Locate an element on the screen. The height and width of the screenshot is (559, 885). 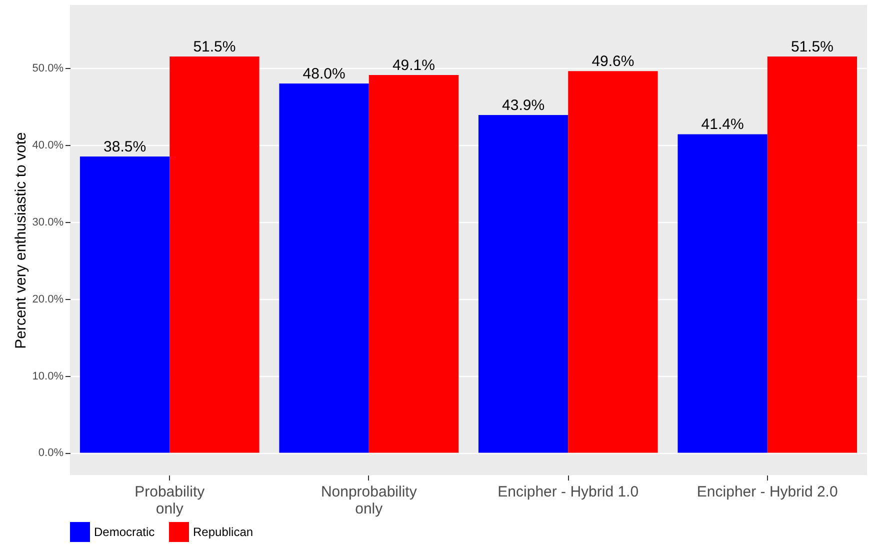
data-label: 48.0% is located at coordinates (324, 73).